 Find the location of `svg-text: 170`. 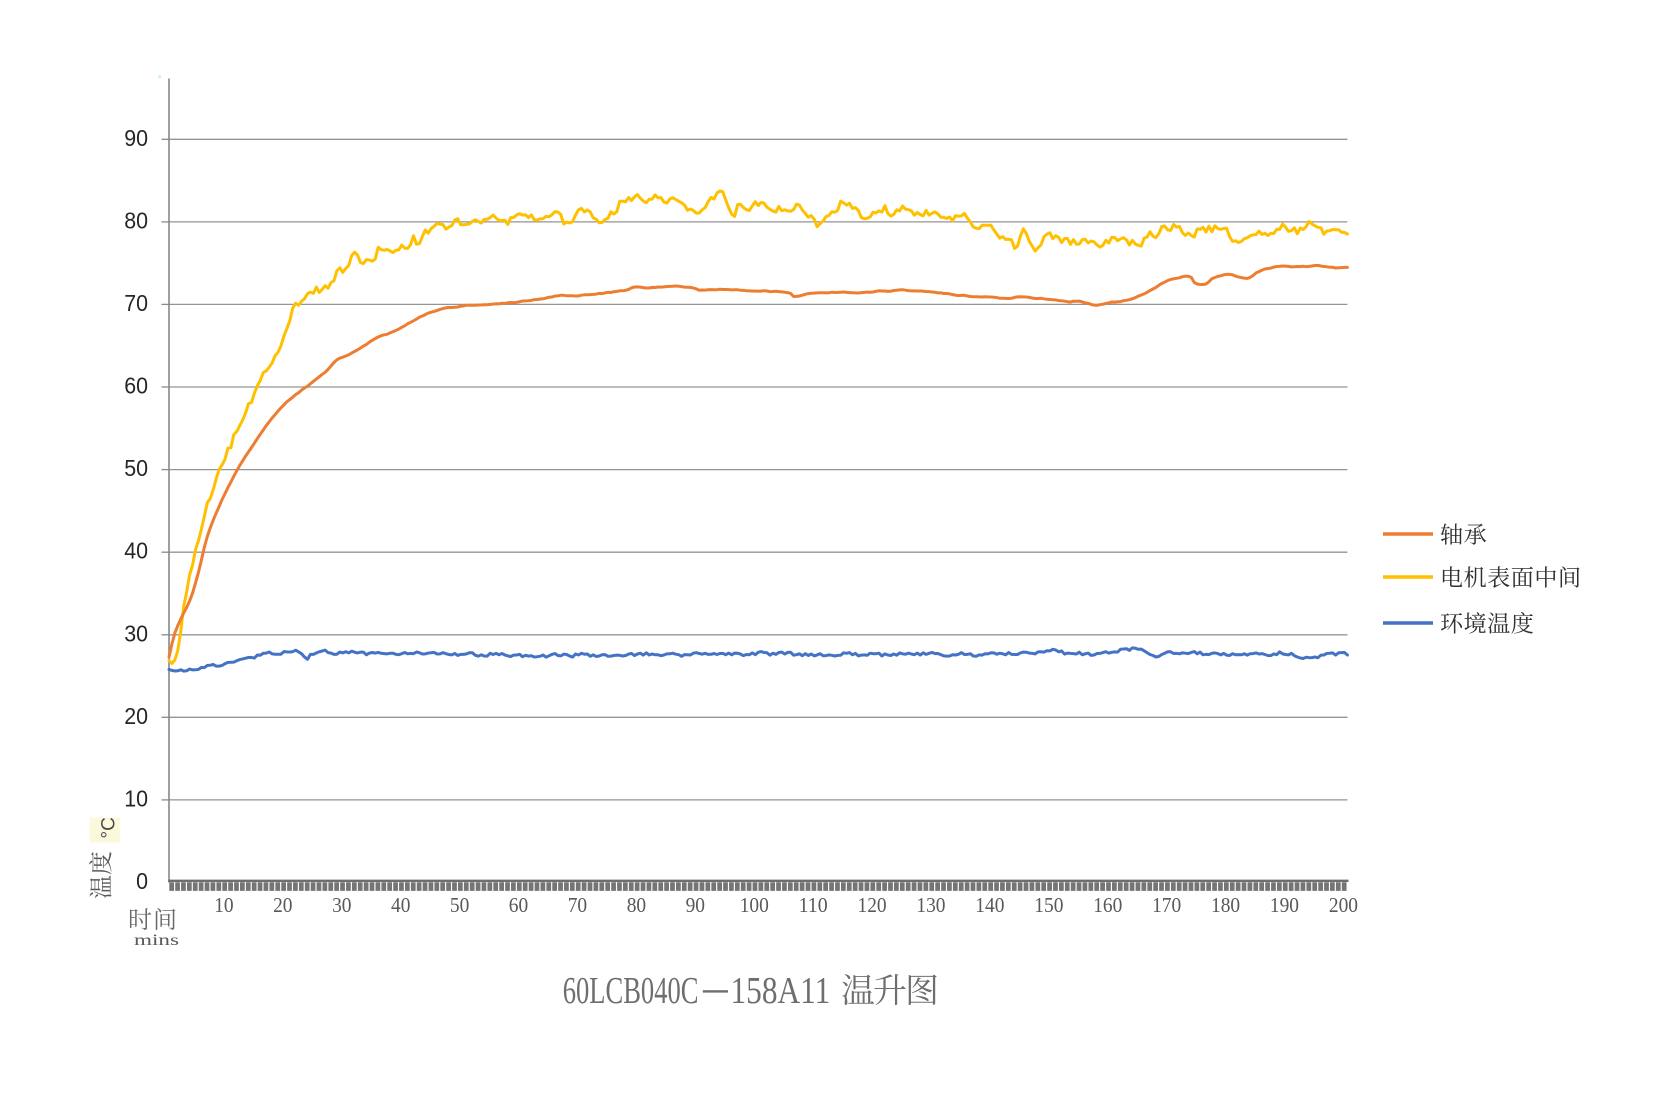

svg-text: 170 is located at coordinates (1166, 905).